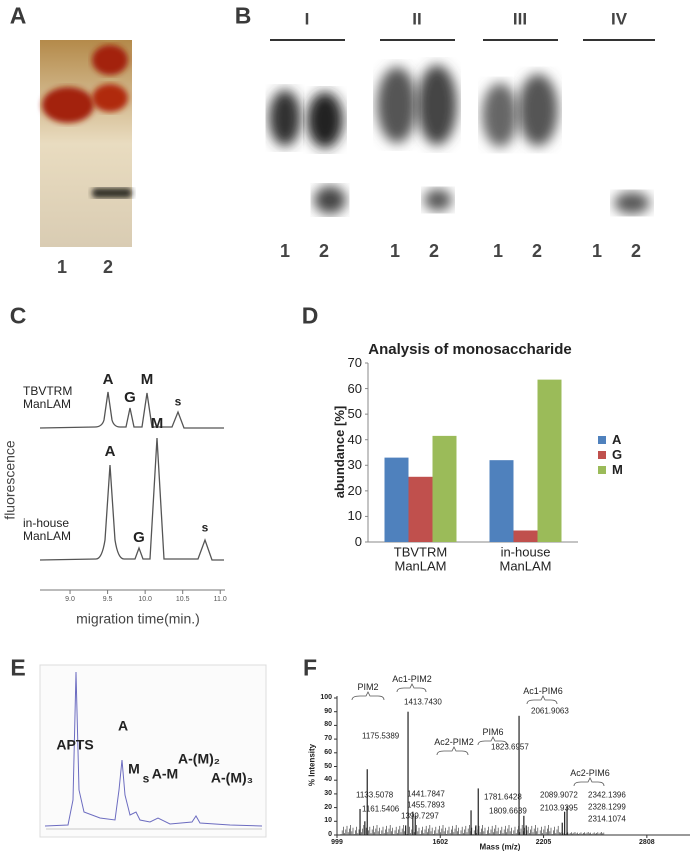  What do you see at coordinates (617, 439) in the screenshot?
I see `legend-label: A` at bounding box center [617, 439].